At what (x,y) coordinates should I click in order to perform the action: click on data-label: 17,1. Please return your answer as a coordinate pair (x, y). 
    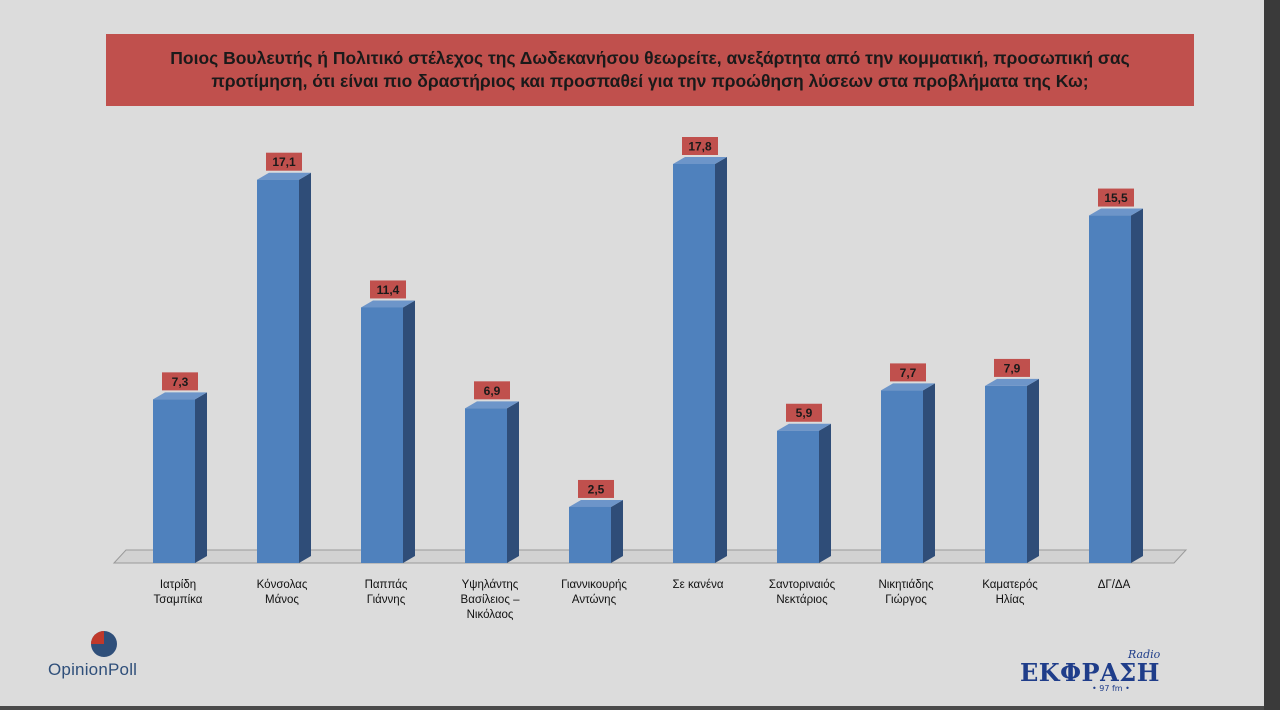
    Looking at the image, I should click on (284, 162).